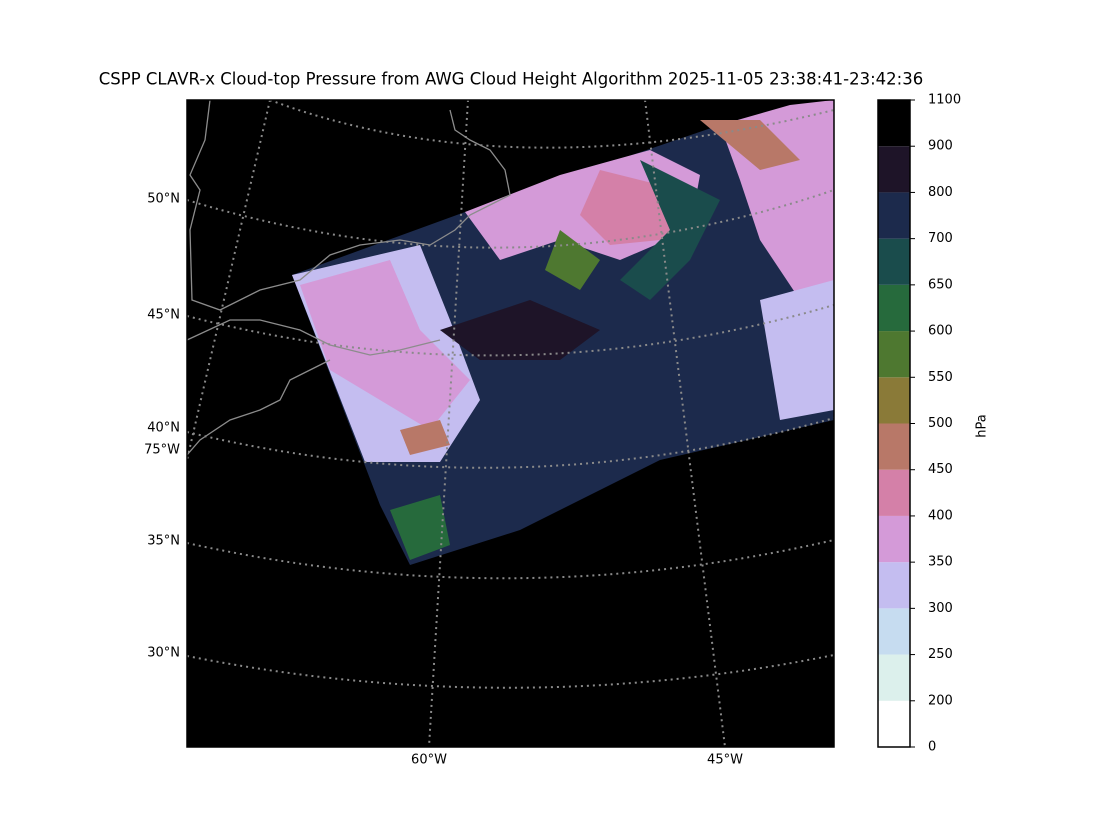  I want to click on lat-label: 50°N, so click(163, 199).